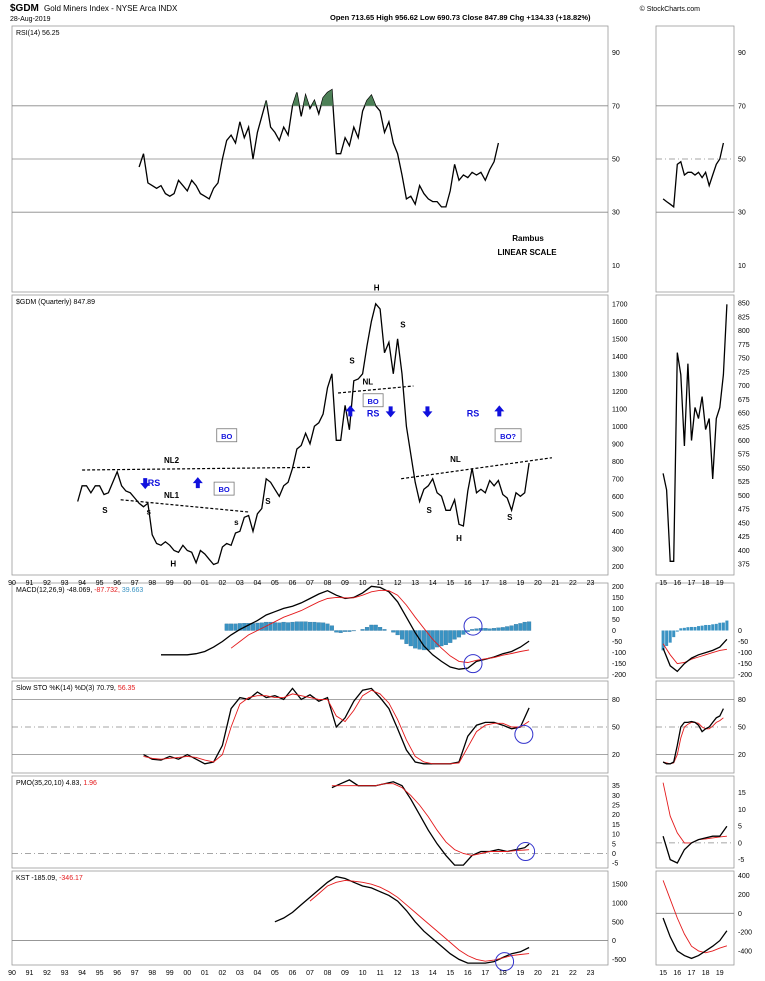 The width and height of the screenshot is (765, 981). What do you see at coordinates (695, 844) in the screenshot?
I see `inset-series-pmo` at bounding box center [695, 844].